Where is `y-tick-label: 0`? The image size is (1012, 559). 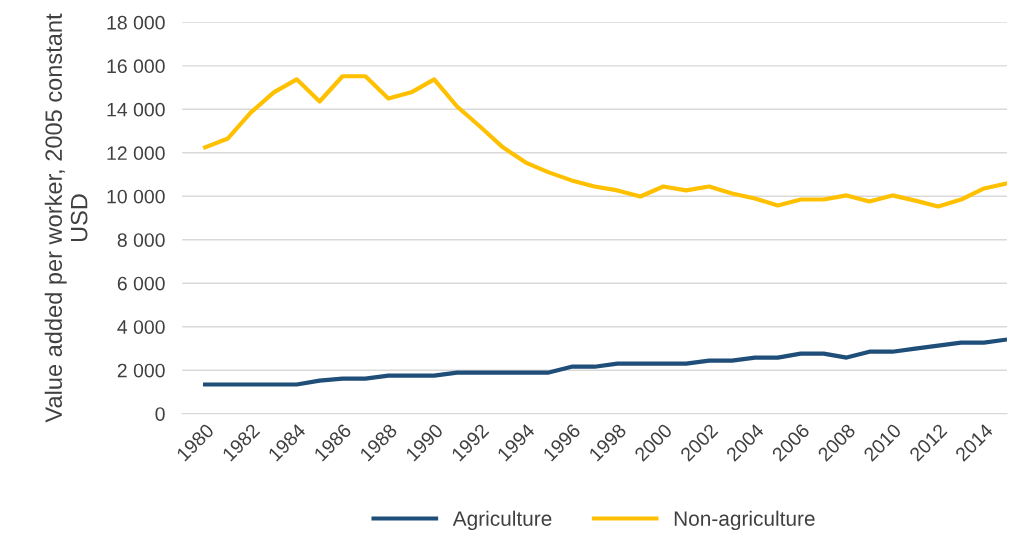
y-tick-label: 0 is located at coordinates (160, 414).